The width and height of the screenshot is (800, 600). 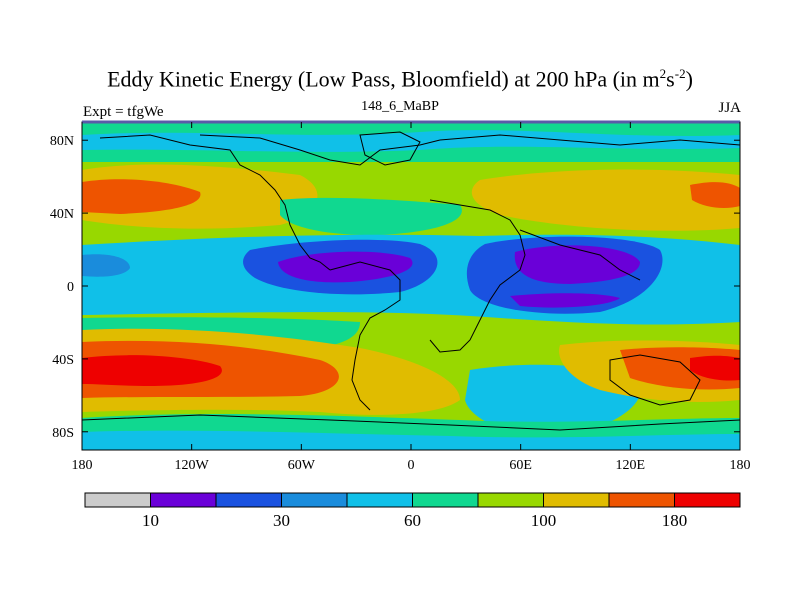 I want to click on field-nmid-orange-west, so click(x=141, y=196).